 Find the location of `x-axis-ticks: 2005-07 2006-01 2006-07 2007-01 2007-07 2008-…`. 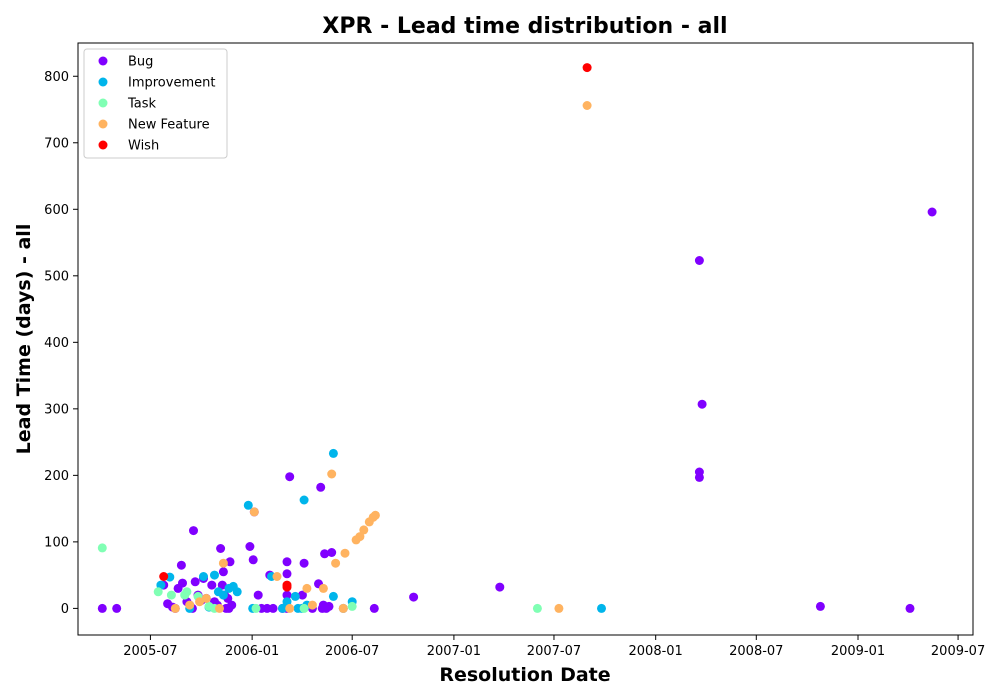

x-axis-ticks: 2005-07 2006-01 2006-07 2007-01 2007-07 2008-… is located at coordinates (554, 647).